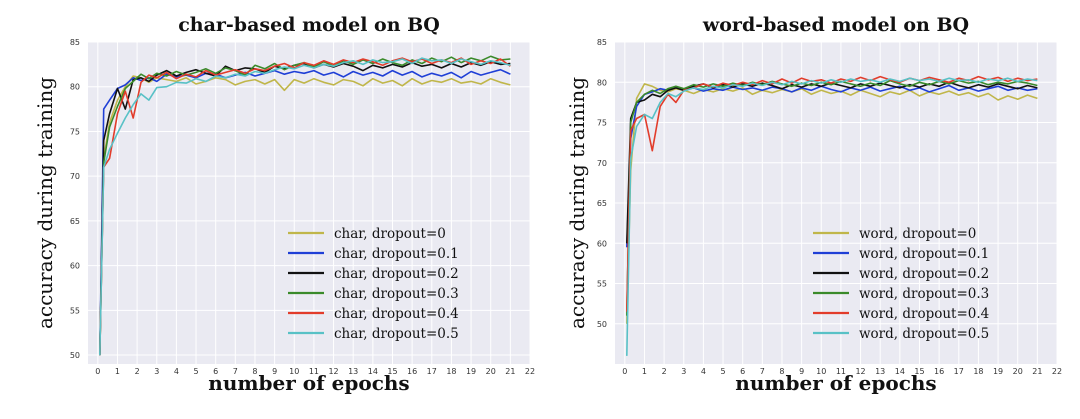 Image resolution: width=1080 pixels, height=419 pixels. What do you see at coordinates (602, 203) in the screenshot?
I see `word-y-tick-label: 65` at bounding box center [602, 203].